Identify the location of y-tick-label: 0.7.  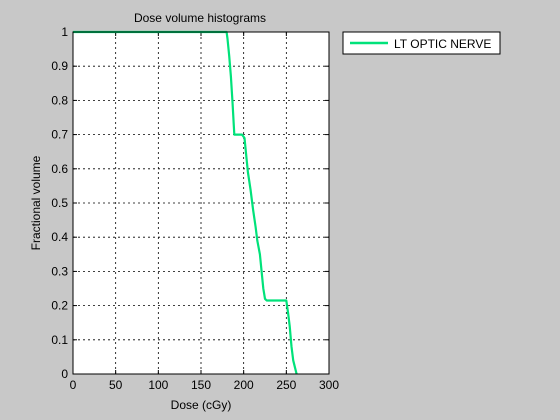
(59, 135).